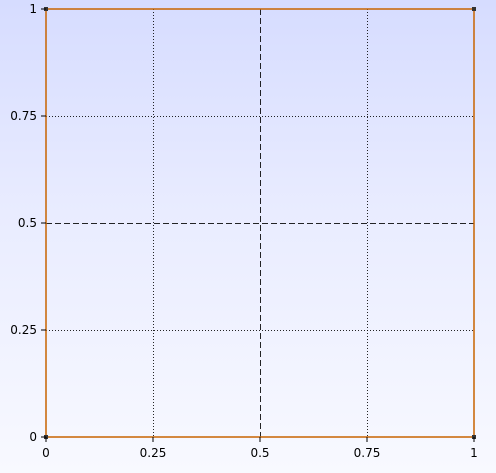 This screenshot has height=473, width=496. Describe the element at coordinates (474, 9) in the screenshot. I see `corner-marker` at that location.